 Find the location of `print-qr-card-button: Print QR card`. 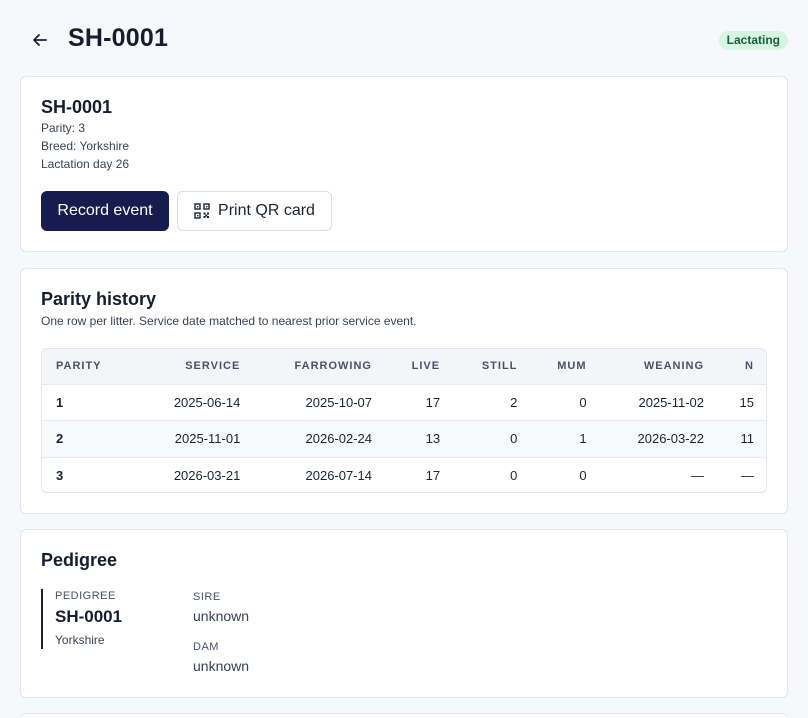

print-qr-card-button: Print QR card is located at coordinates (254, 211).